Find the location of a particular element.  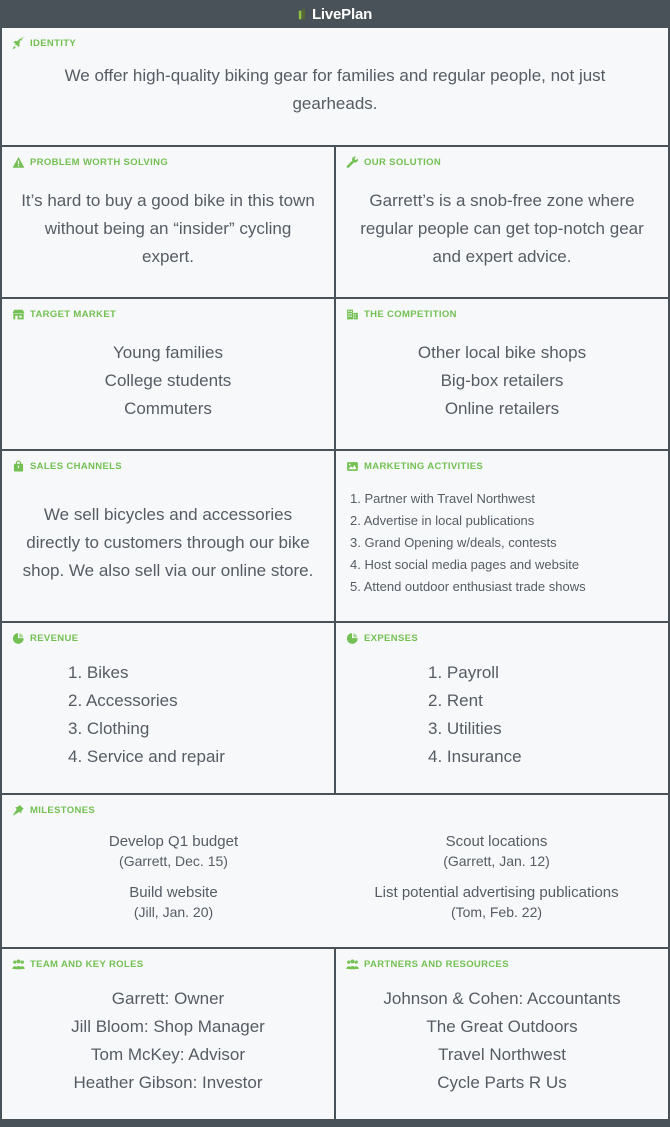

chart-image-icon is located at coordinates (352, 466).